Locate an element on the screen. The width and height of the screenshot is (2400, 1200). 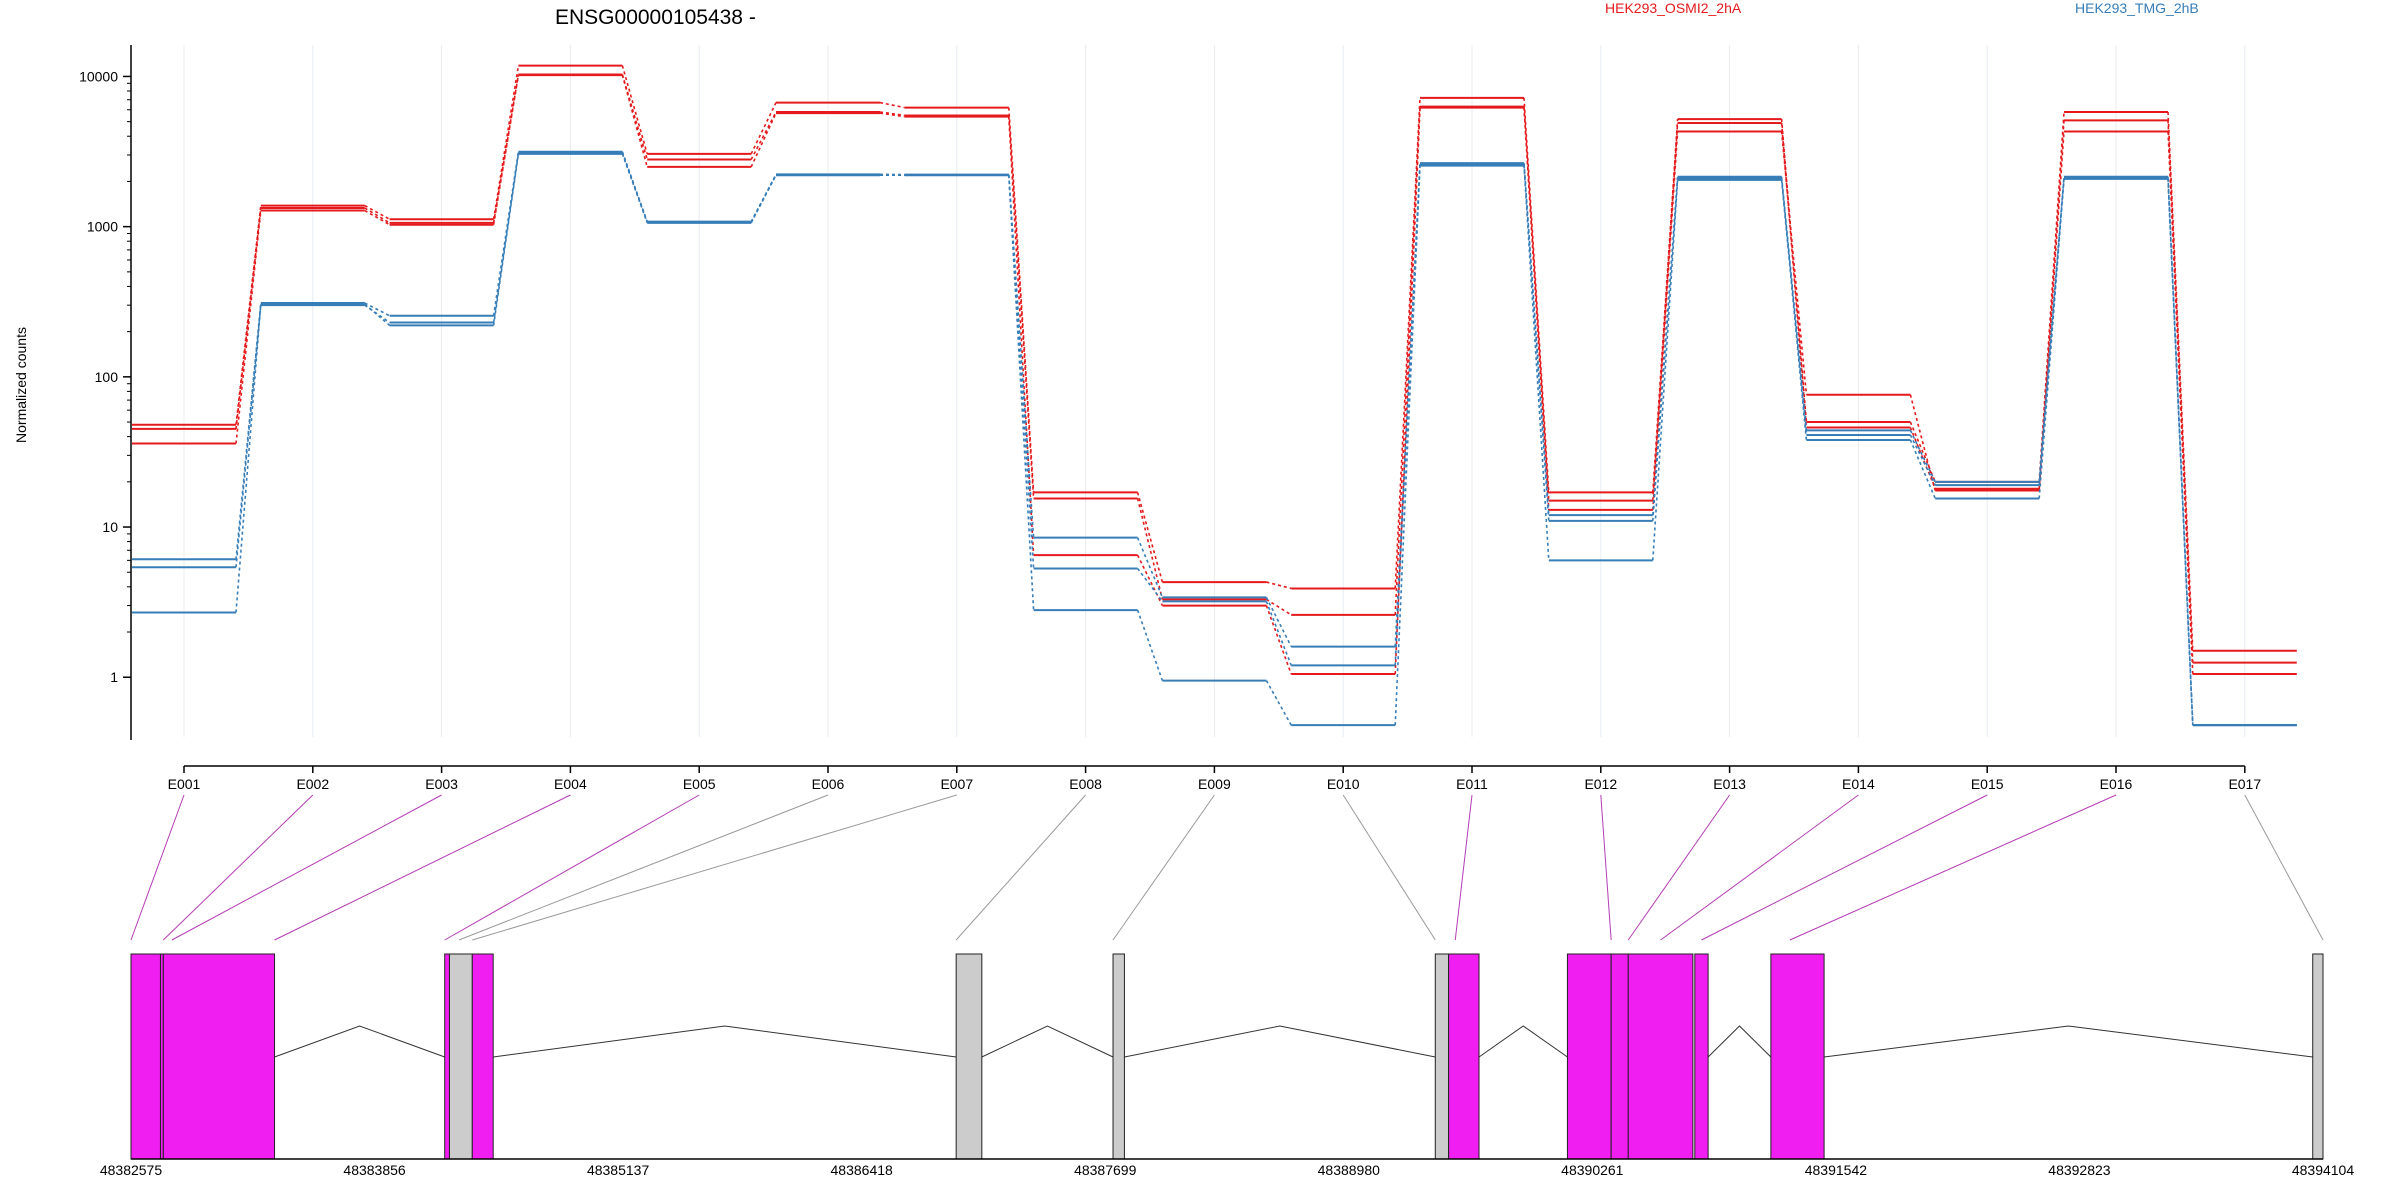
x-tick-label-E005: E005 is located at coordinates (699, 784).